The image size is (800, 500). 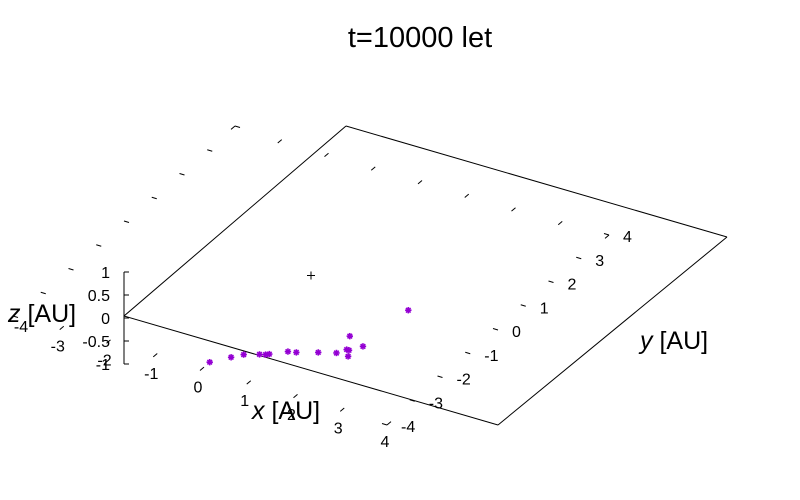 I want to click on x-tick-label: -2, so click(x=104, y=360).